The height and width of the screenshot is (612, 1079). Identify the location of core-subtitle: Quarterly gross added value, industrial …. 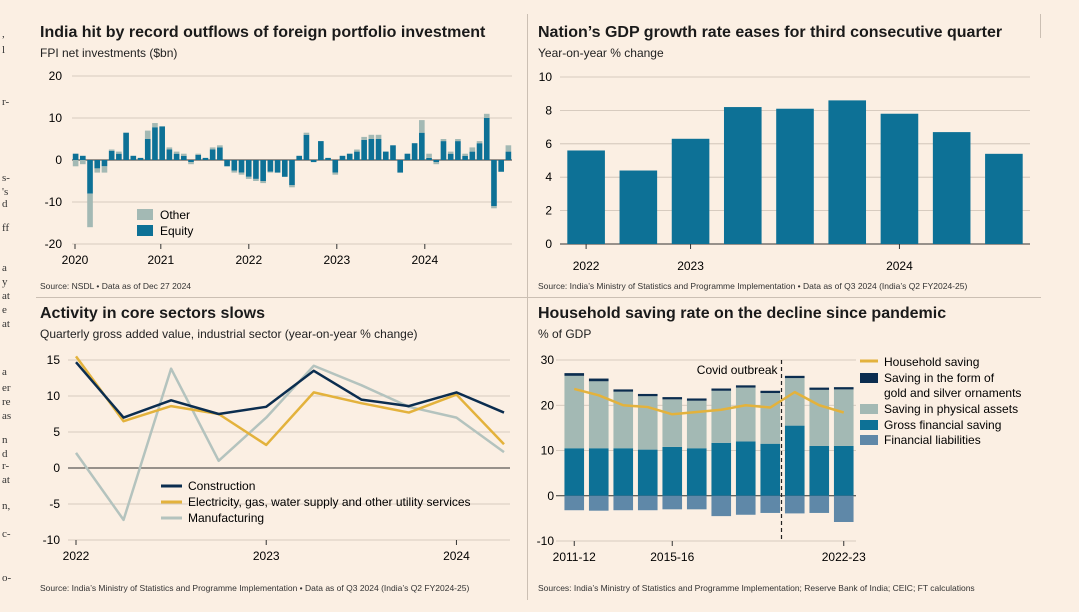
(229, 334).